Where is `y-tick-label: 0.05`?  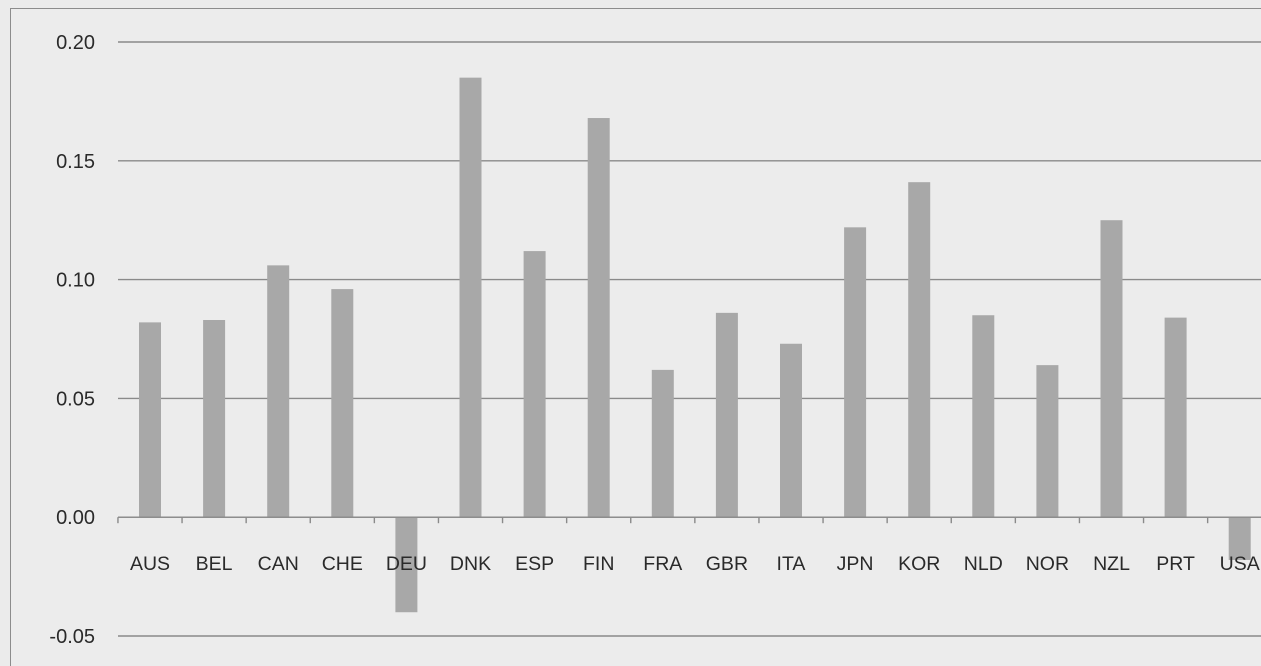
y-tick-label: 0.05 is located at coordinates (75, 399).